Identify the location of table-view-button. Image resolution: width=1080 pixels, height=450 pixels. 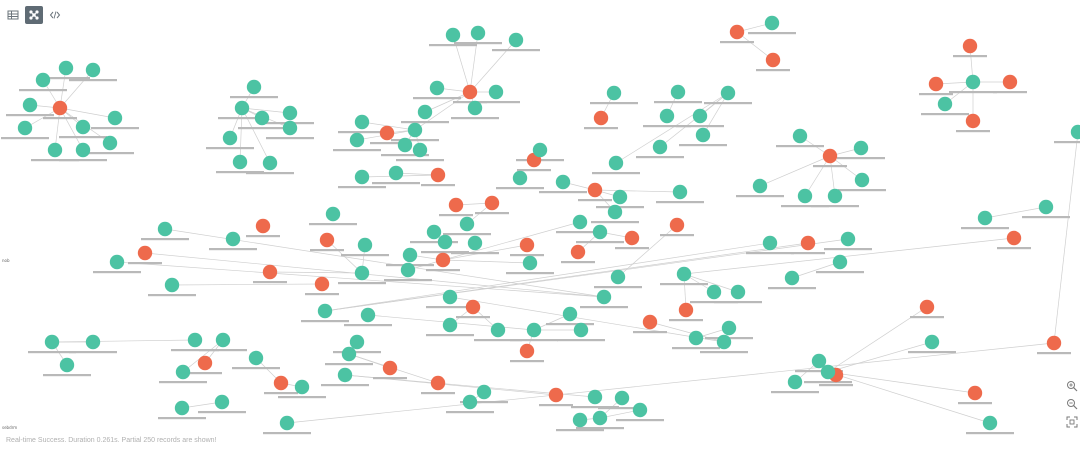
(13, 15).